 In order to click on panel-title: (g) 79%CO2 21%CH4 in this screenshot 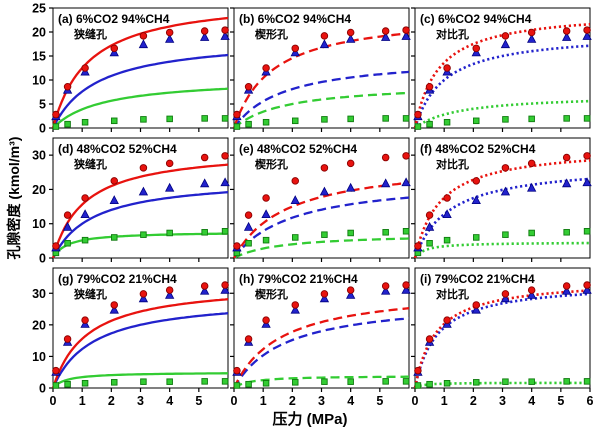, I will do `click(117, 279)`.